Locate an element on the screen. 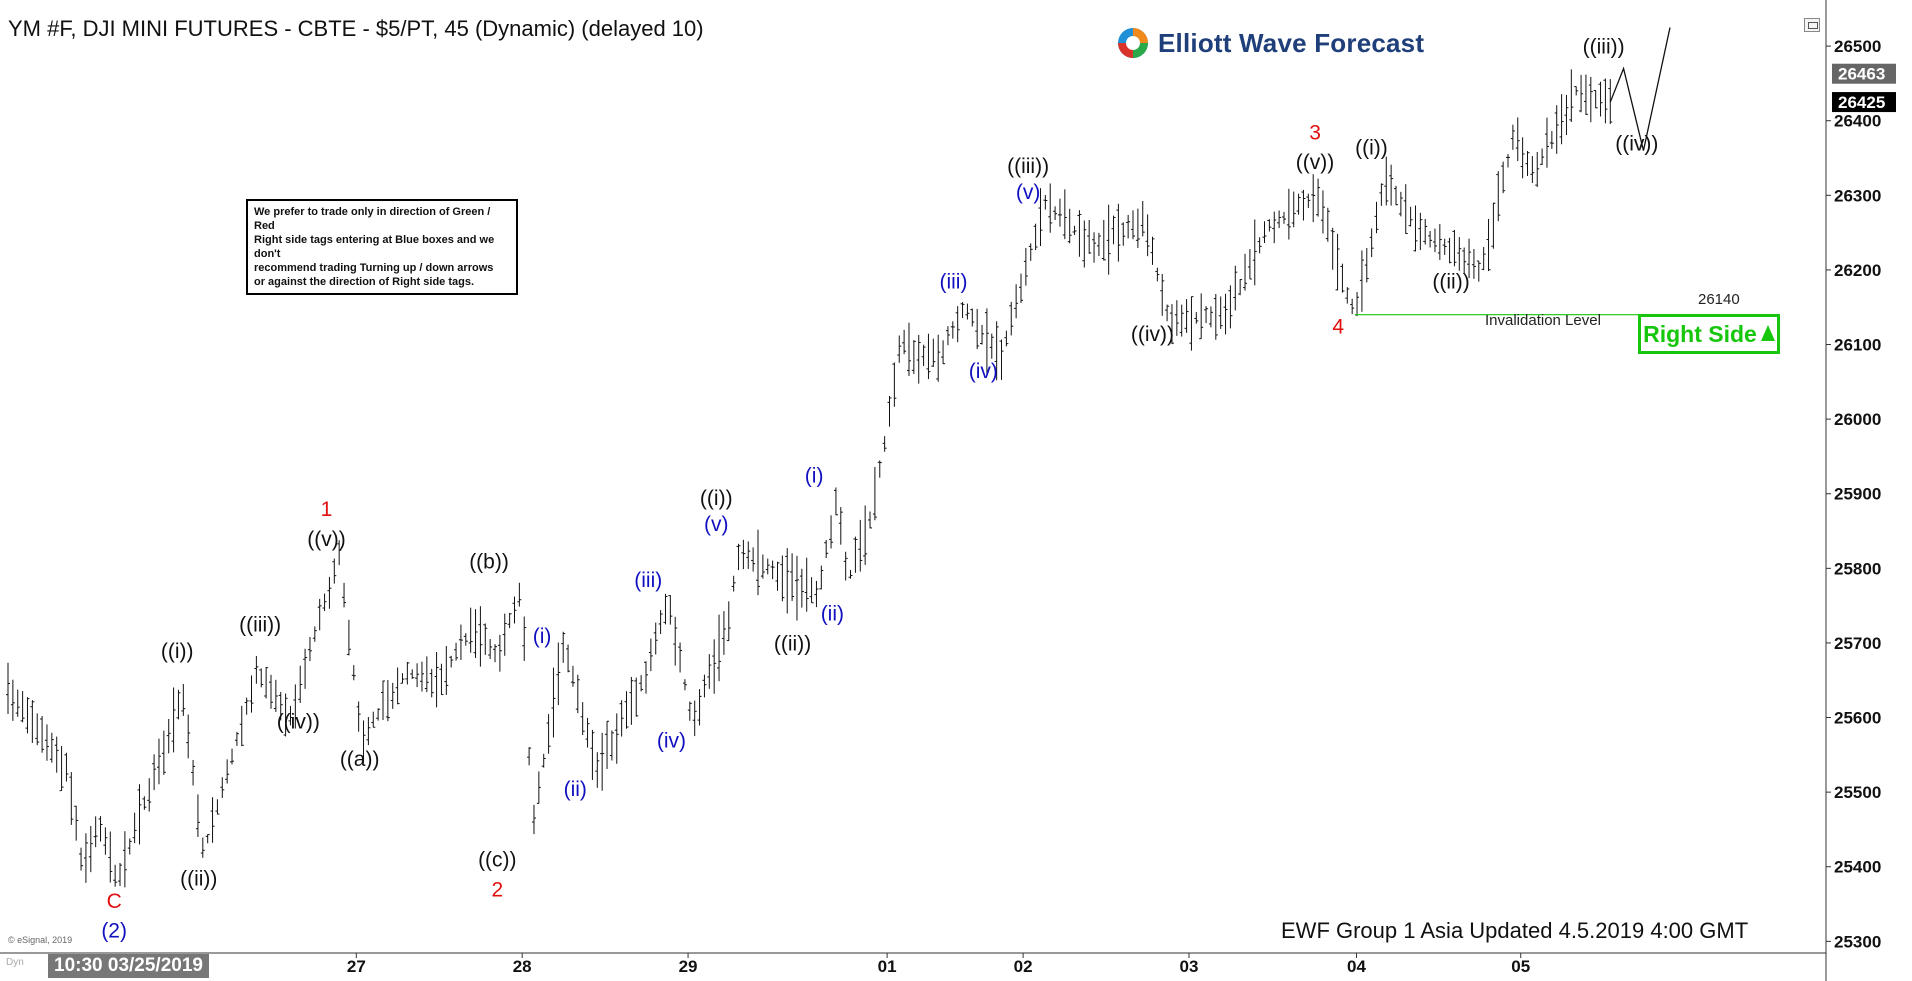 The image size is (1912, 981). brand-logo: Elliott Wave Forecast is located at coordinates (1270, 43).